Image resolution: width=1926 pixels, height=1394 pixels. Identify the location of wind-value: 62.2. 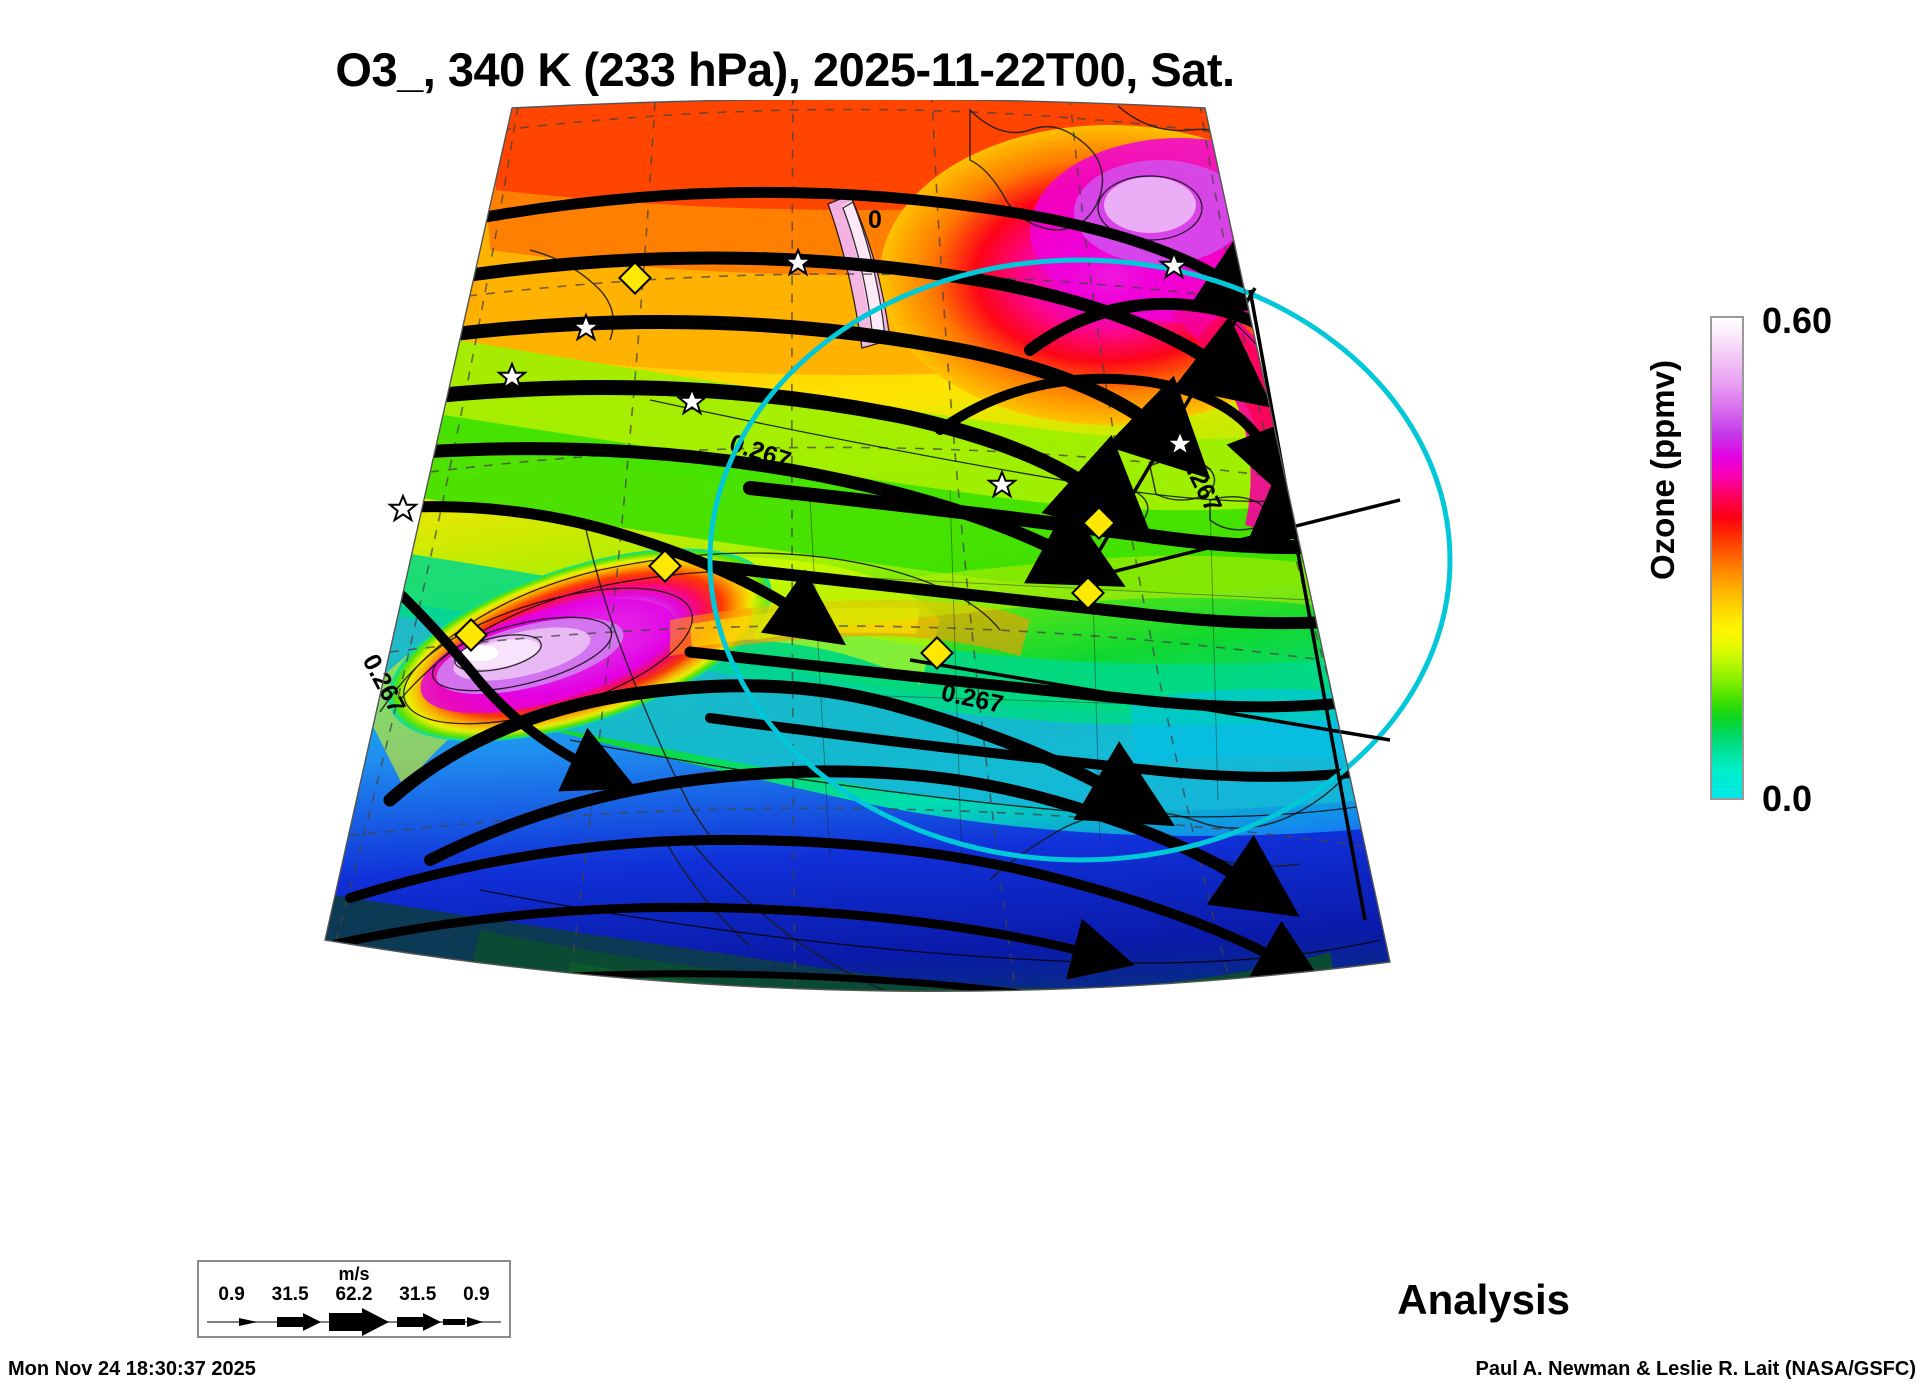
(354, 1294).